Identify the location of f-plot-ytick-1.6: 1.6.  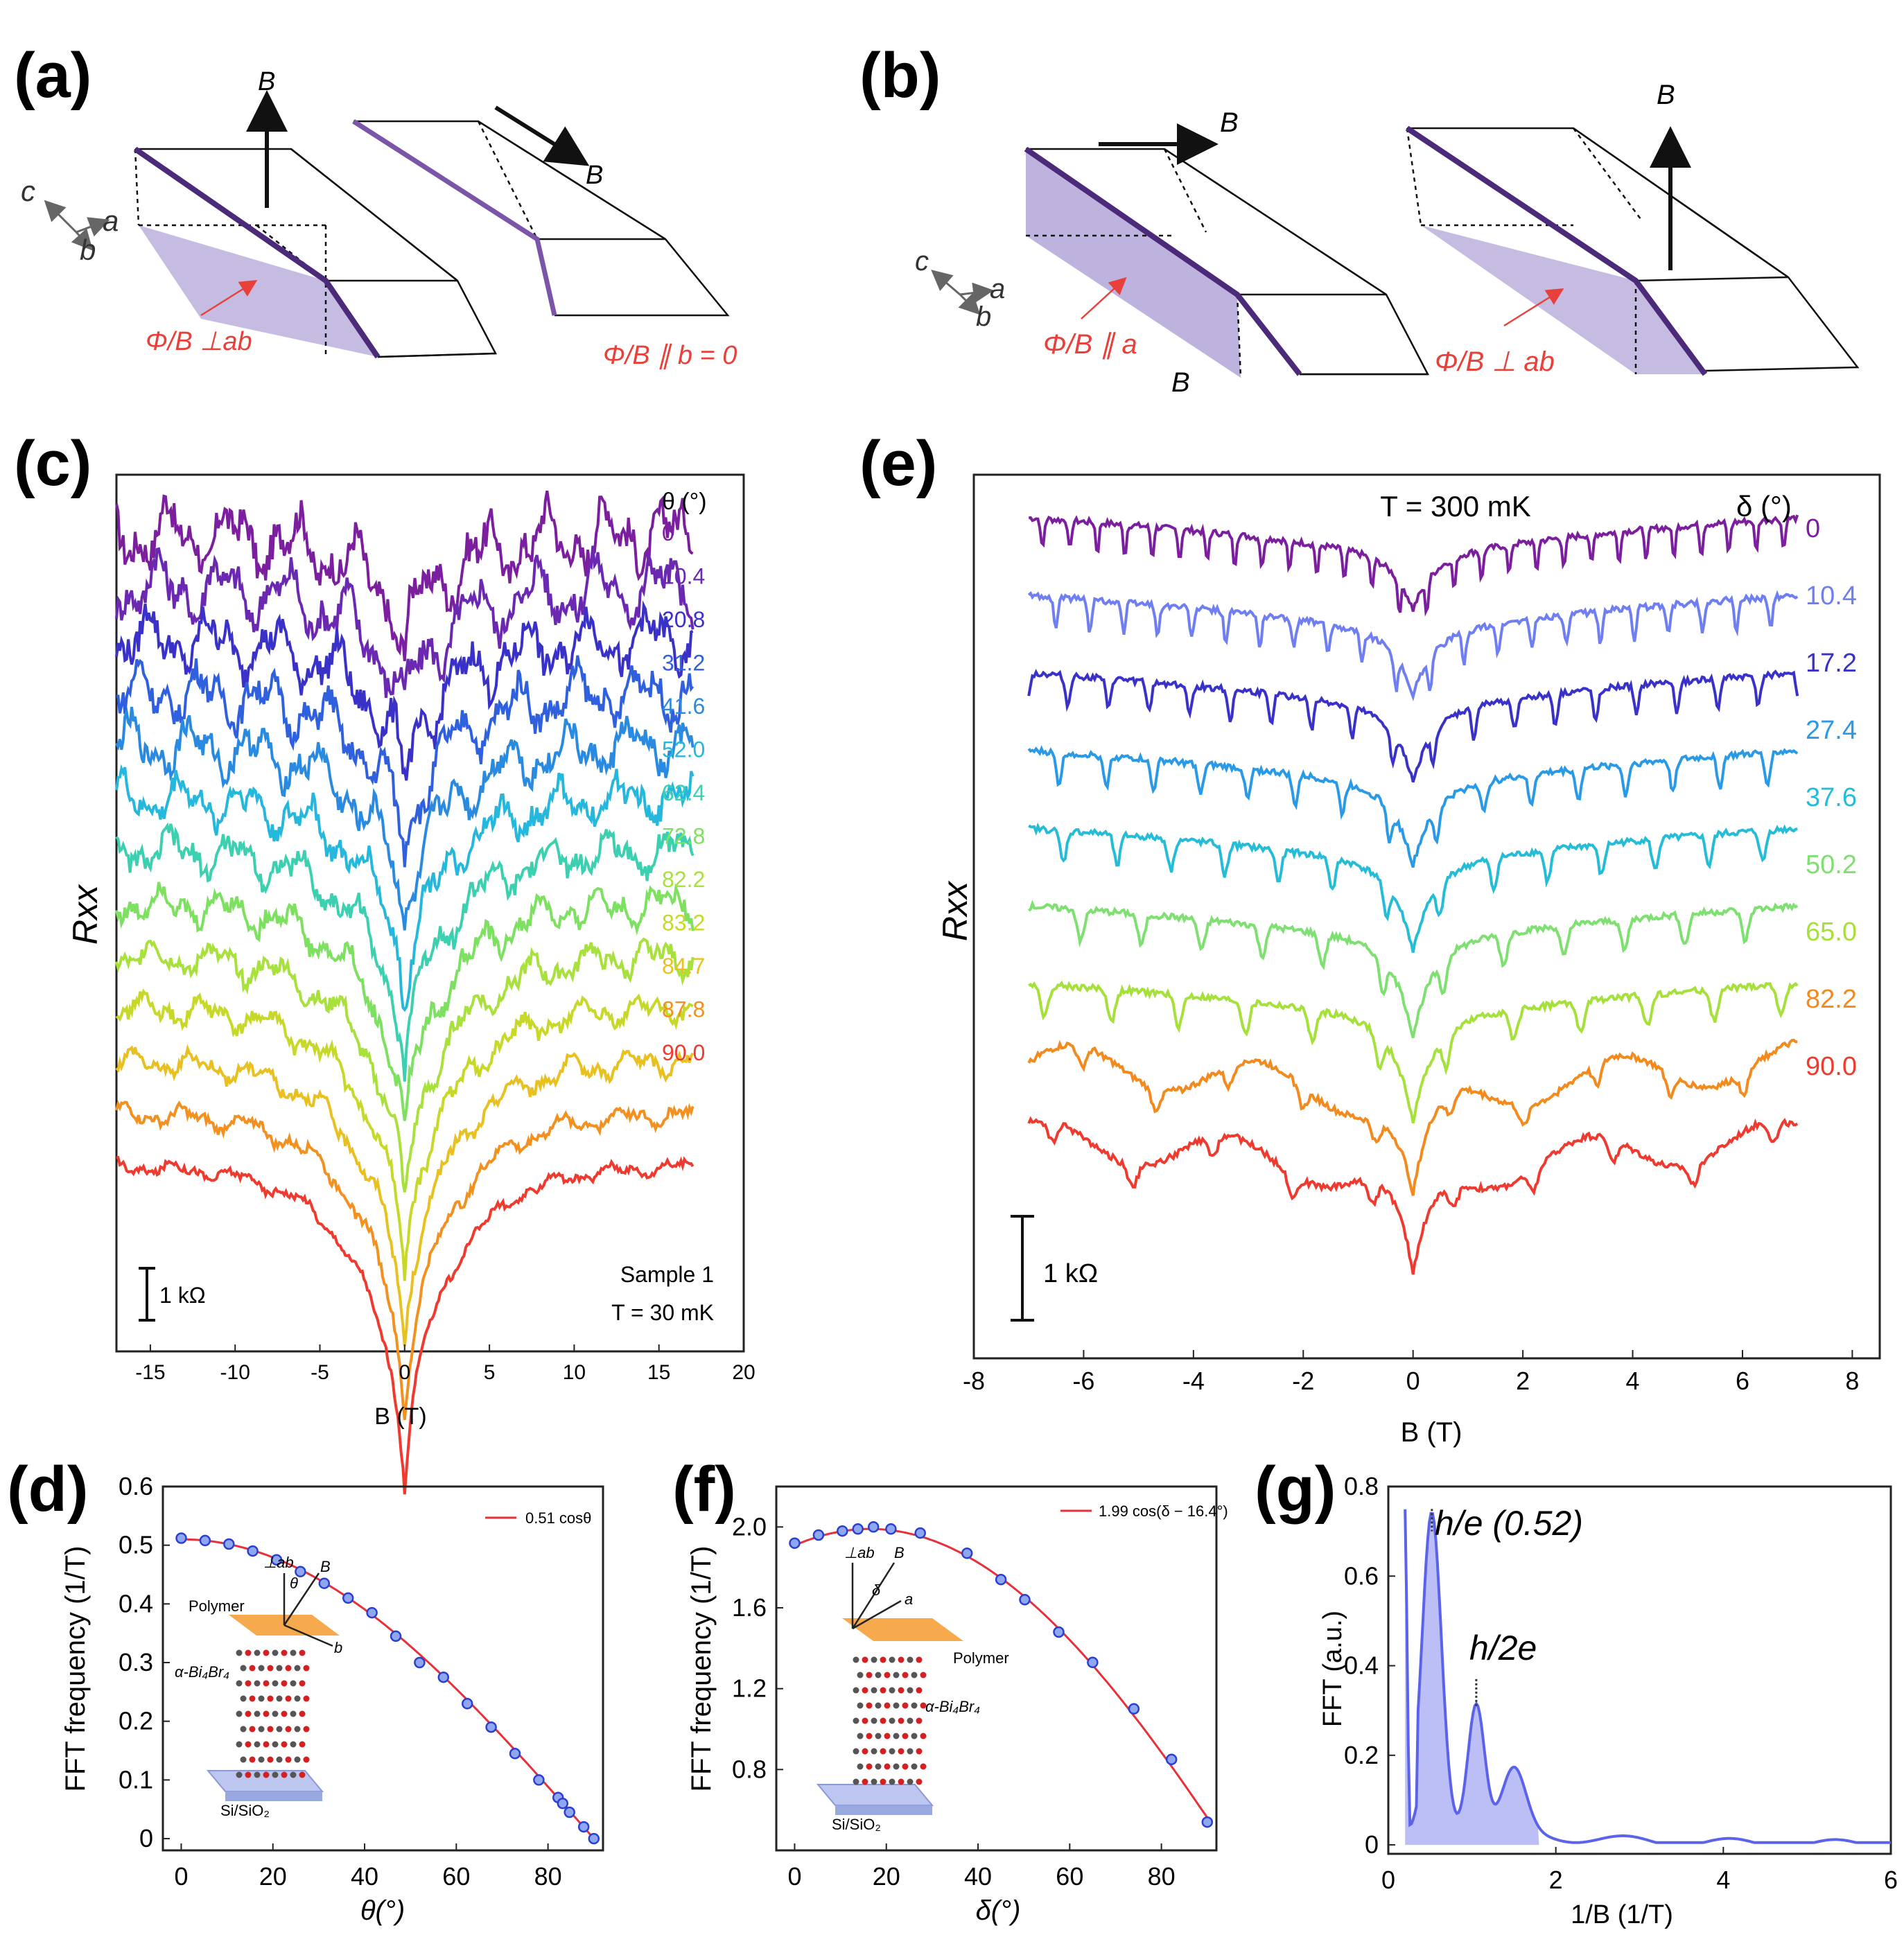
(749, 1607).